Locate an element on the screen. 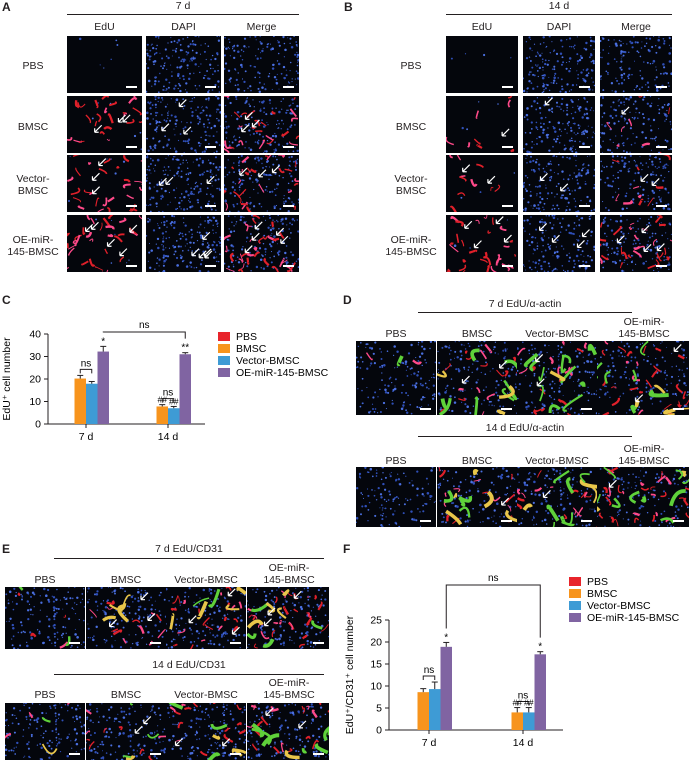 This screenshot has height=762, width=690. panel-d-7d-image-bmsc is located at coordinates (477, 378).